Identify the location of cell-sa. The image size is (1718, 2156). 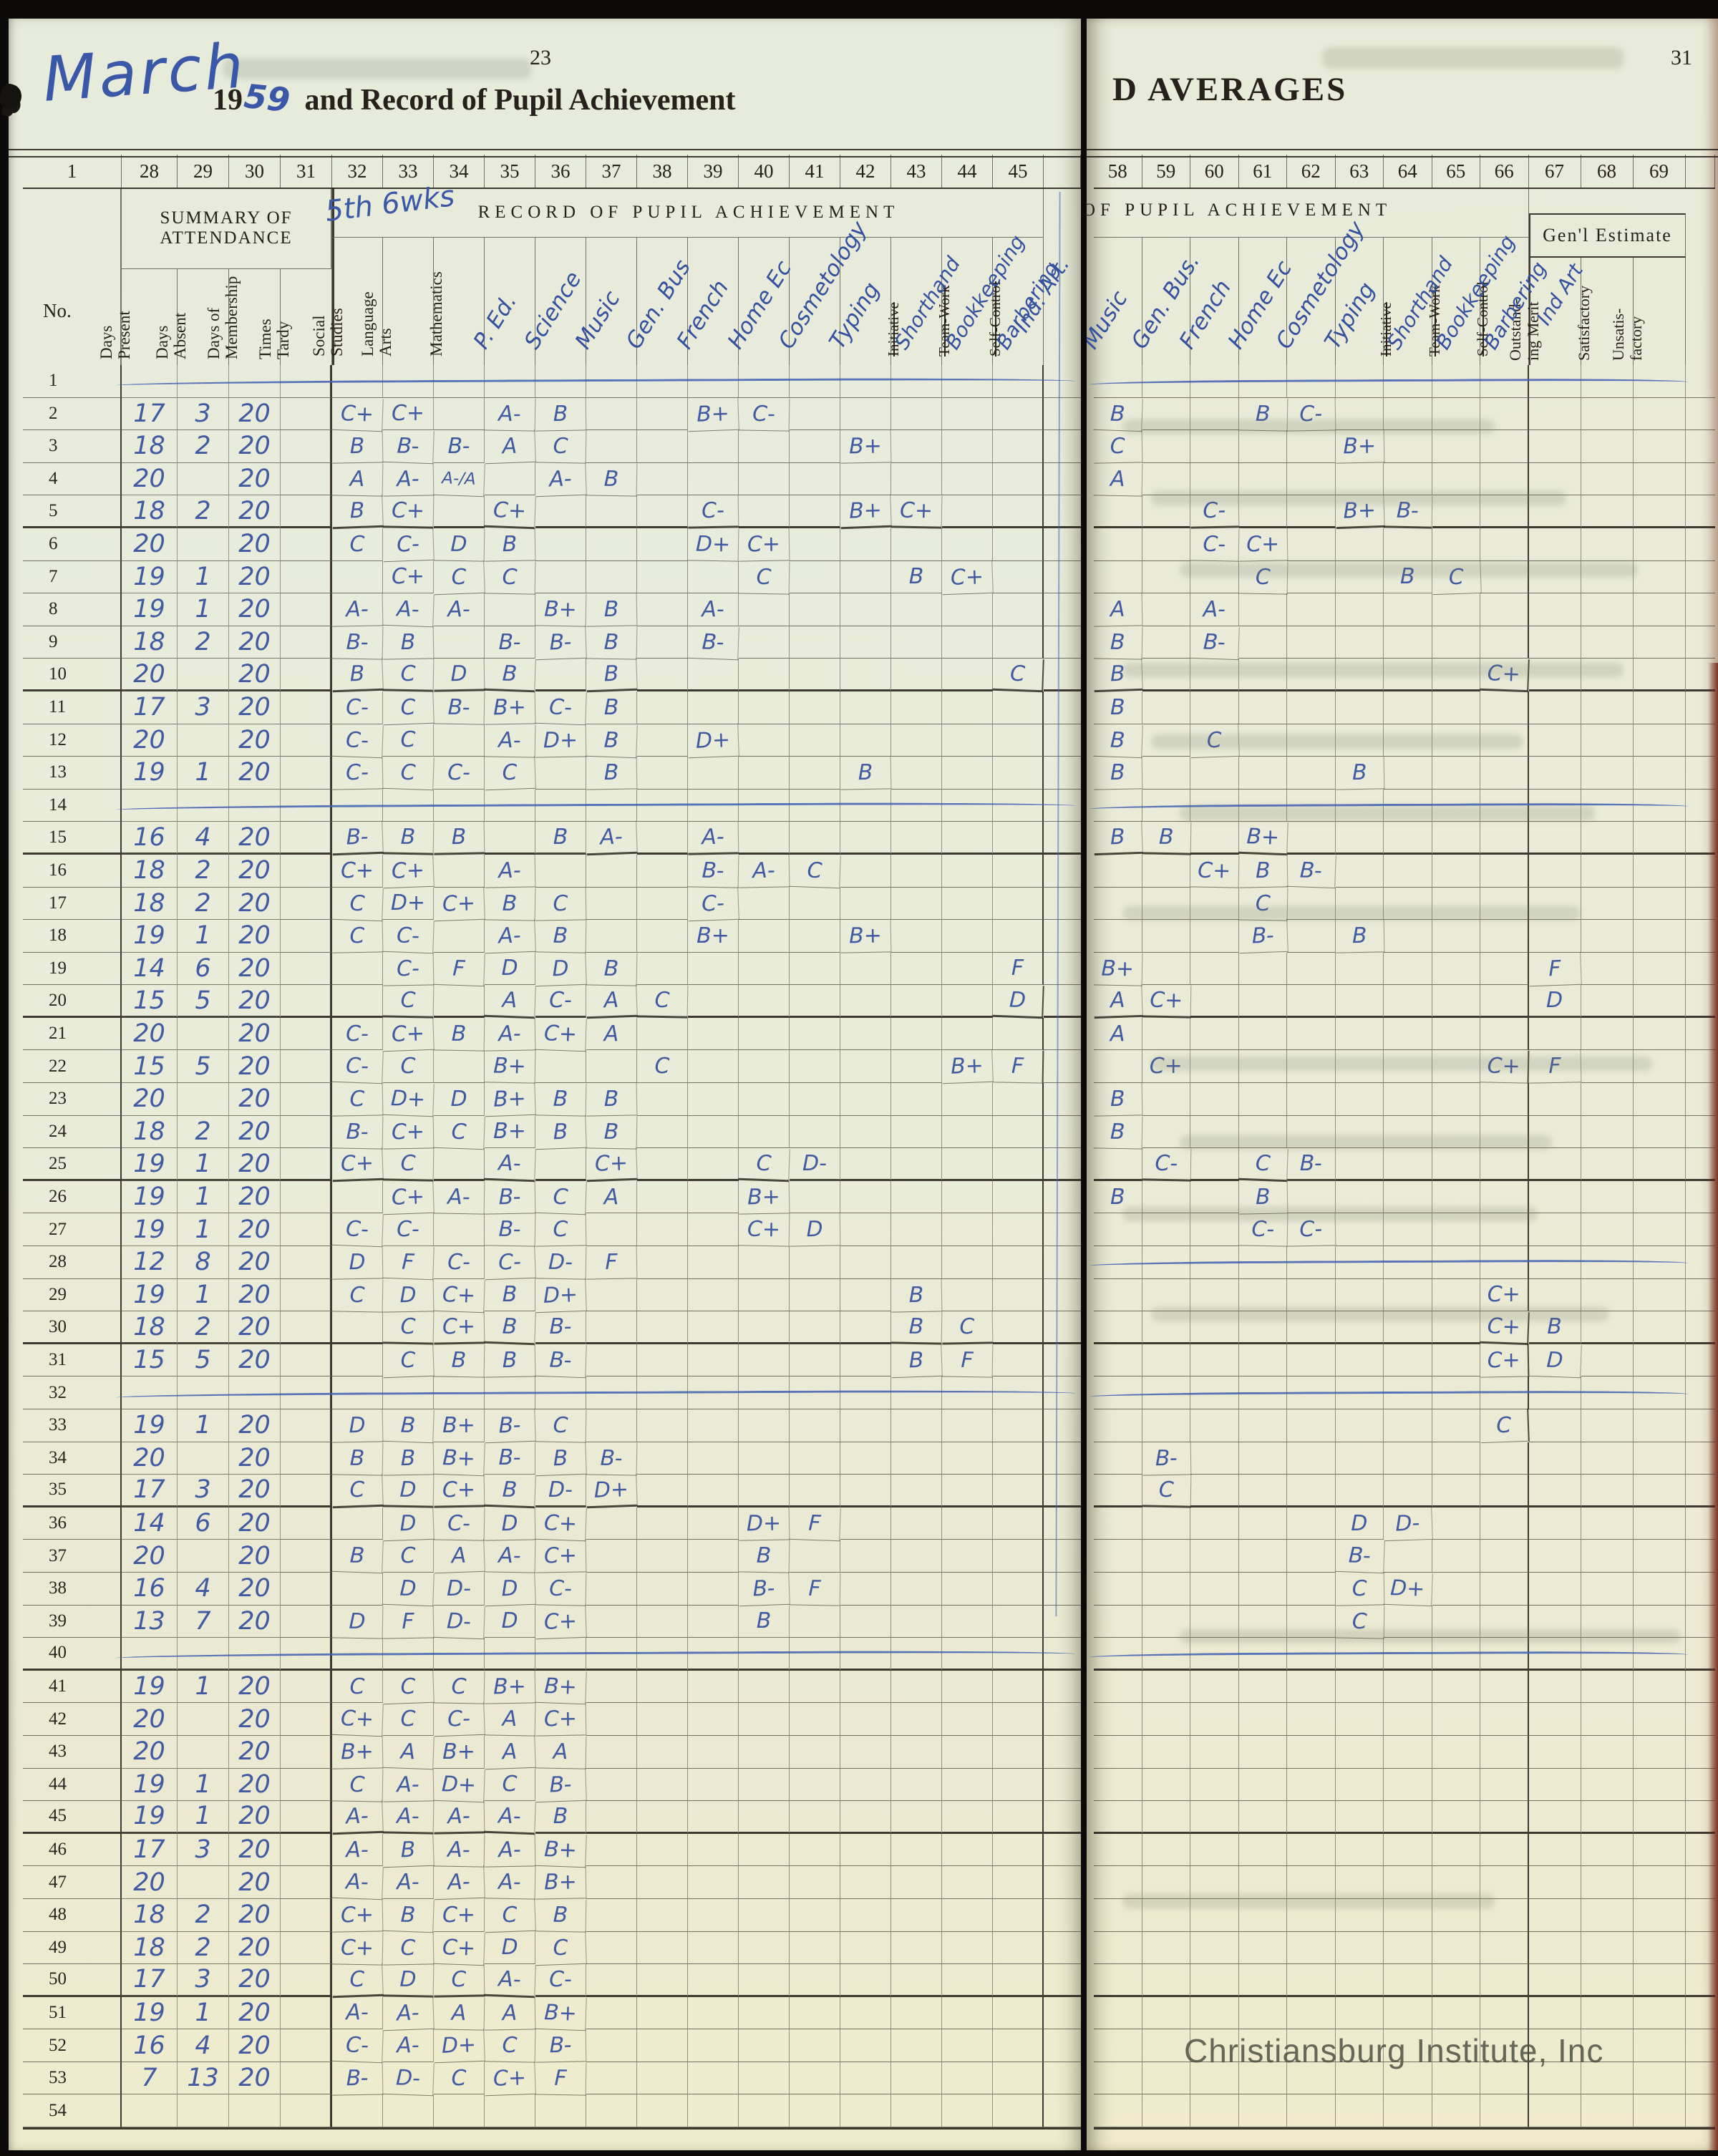
(1607, 1262).